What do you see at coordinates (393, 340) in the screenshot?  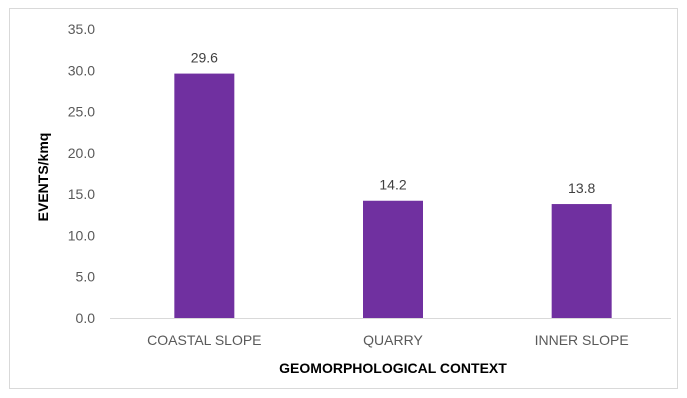 I see `x-tick-label: QUARRY` at bounding box center [393, 340].